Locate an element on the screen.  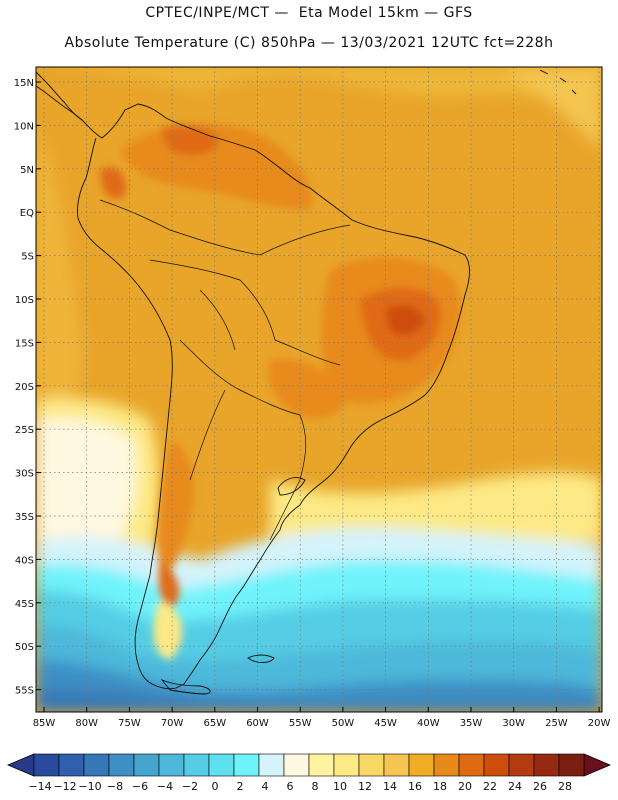
colorbar-label: 24 is located at coordinates (515, 786).